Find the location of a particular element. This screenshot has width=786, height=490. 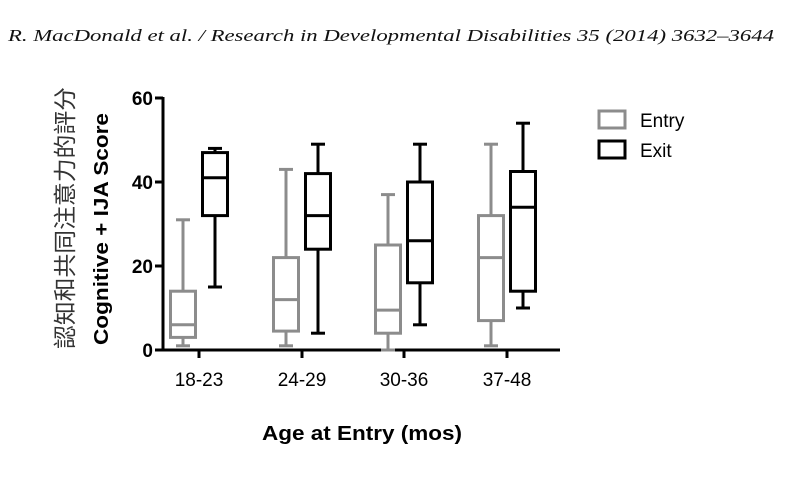

y-tick-label: 0 is located at coordinates (147, 351).